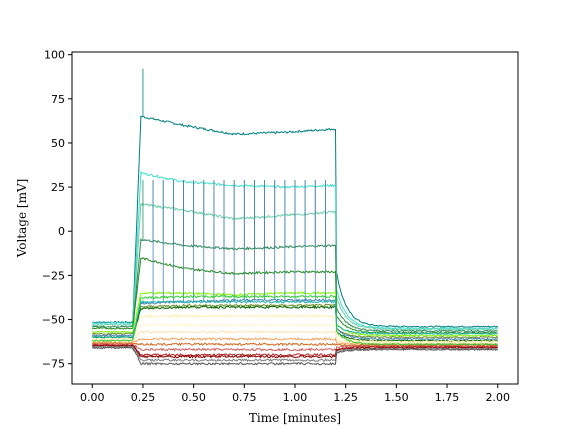  Describe the element at coordinates (244, 397) in the screenshot. I see `x-tick-label: 0.75` at that location.